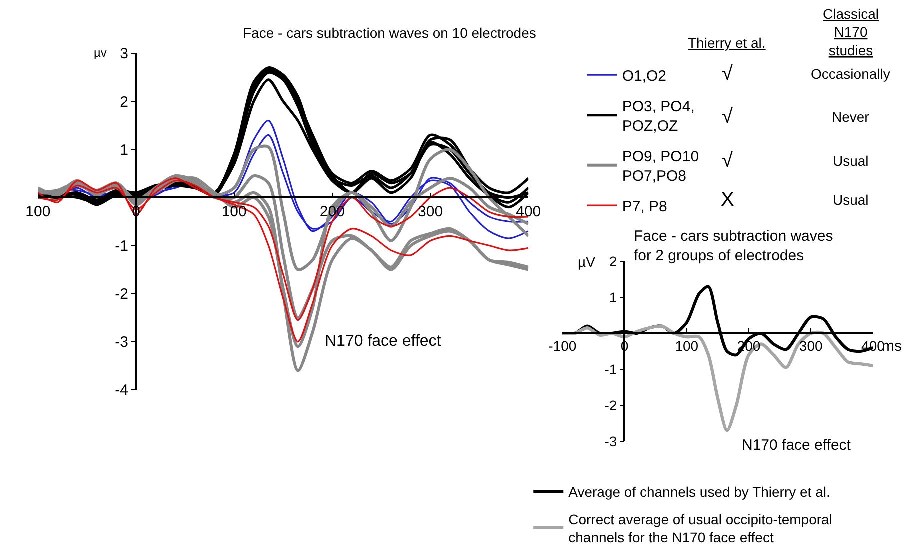 The image size is (922, 553). Describe the element at coordinates (562, 346) in the screenshot. I see `x-tick-label: -100` at that location.